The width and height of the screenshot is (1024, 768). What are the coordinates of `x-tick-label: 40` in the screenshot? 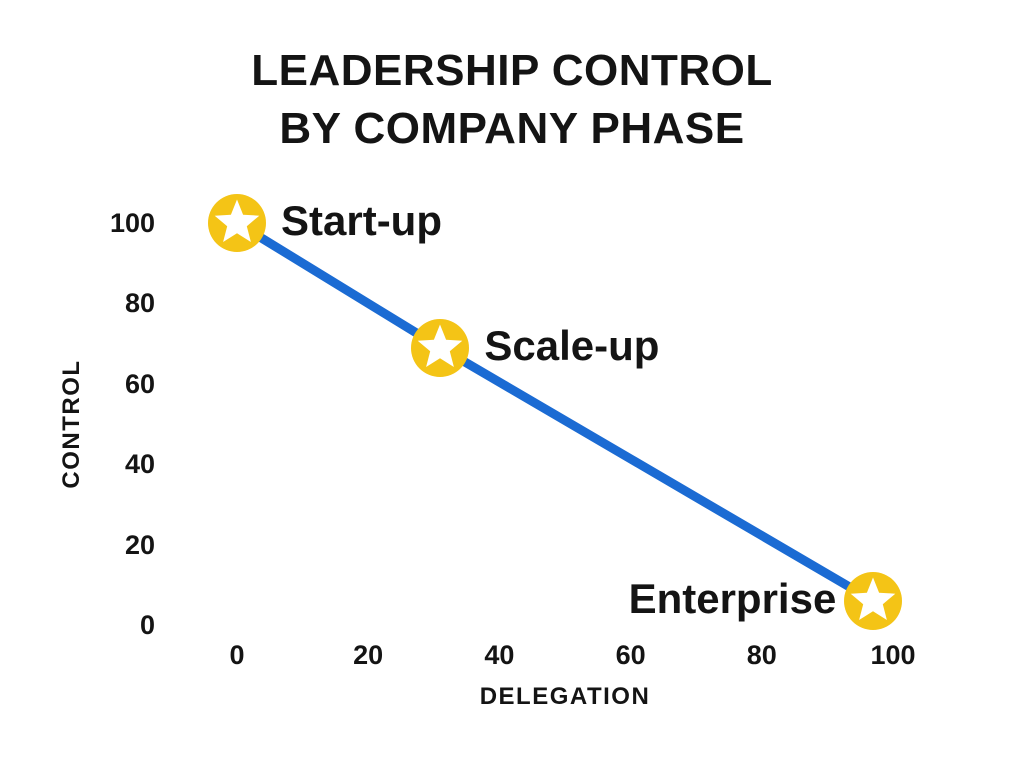 It's located at (499, 655).